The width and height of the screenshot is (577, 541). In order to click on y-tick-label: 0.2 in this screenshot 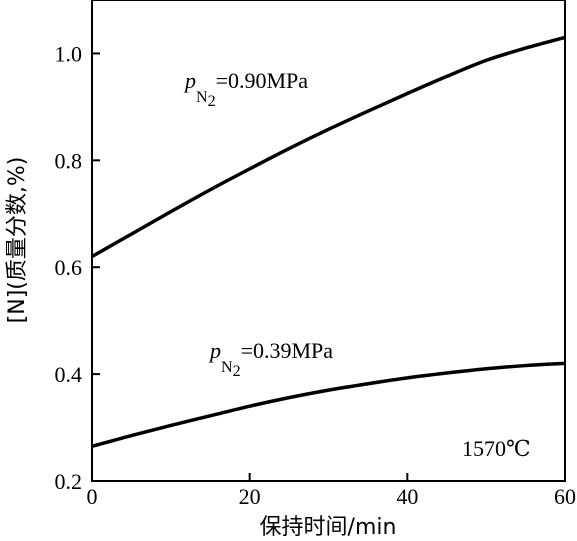, I will do `click(69, 481)`.